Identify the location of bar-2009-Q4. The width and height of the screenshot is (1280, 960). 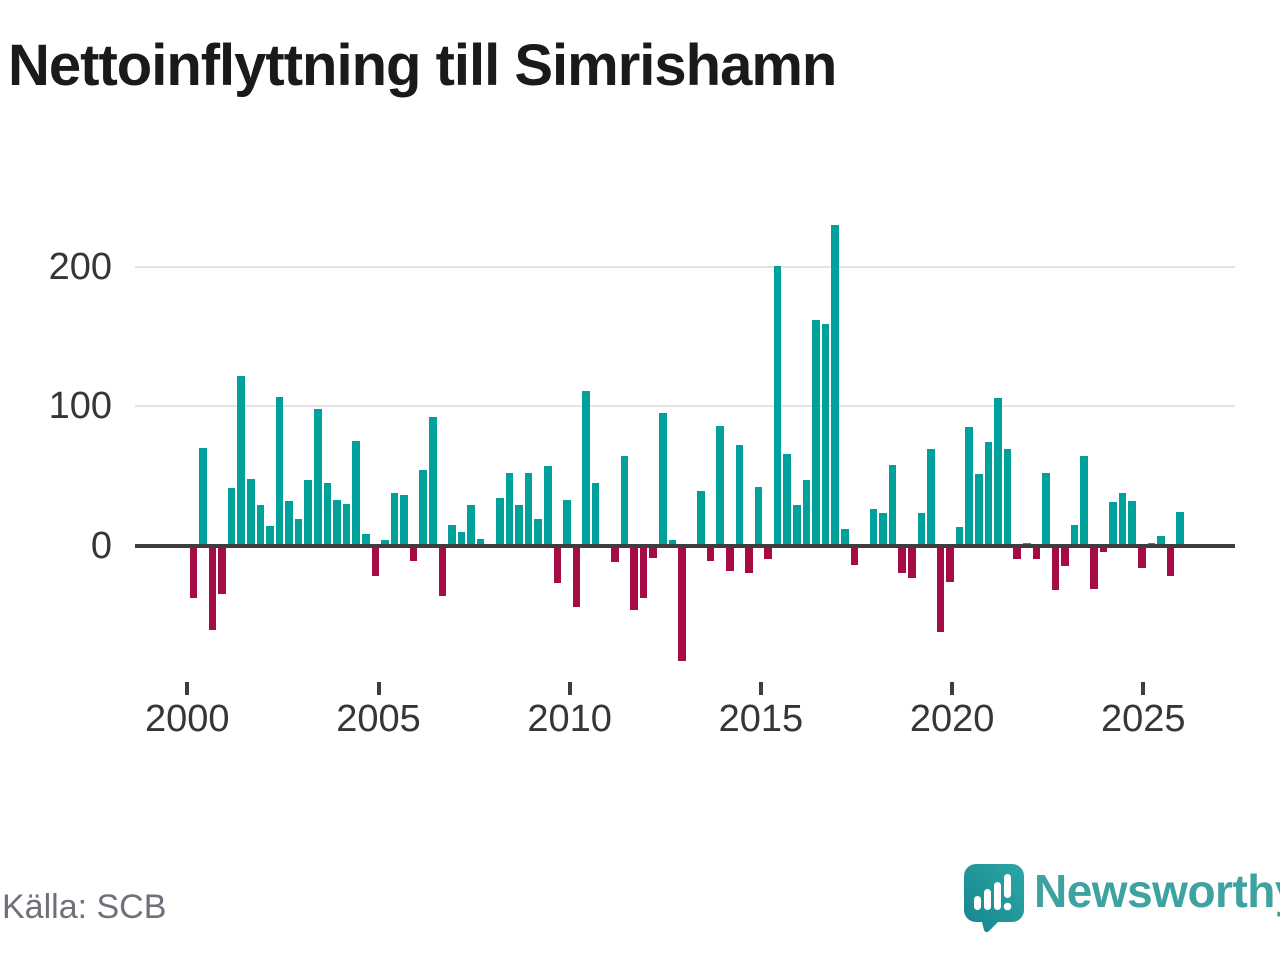
(567, 522).